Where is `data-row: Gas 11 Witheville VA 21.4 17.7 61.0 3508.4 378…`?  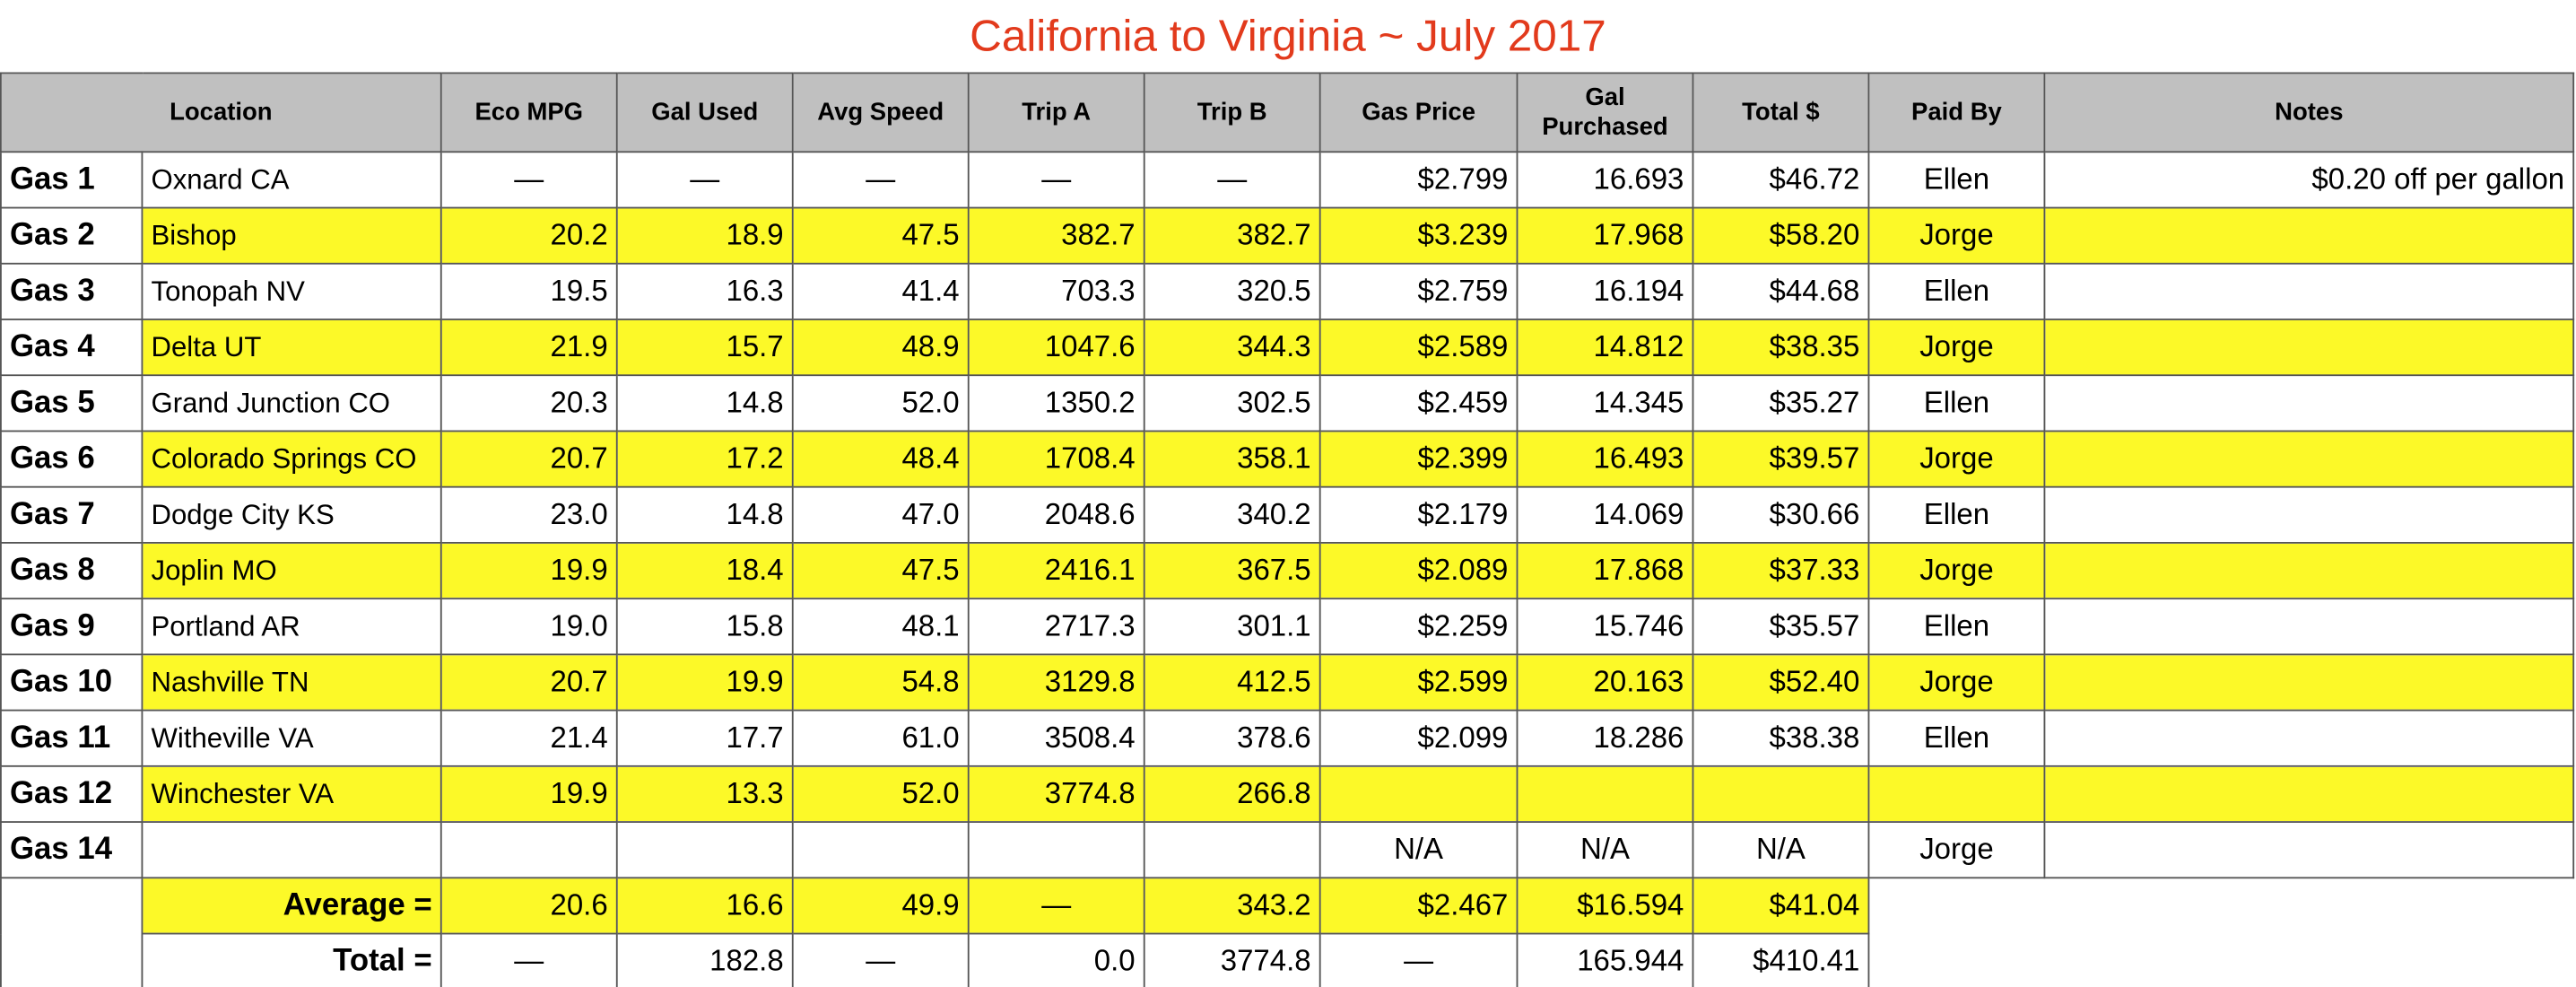
data-row: Gas 11 Witheville VA 21.4 17.7 61.0 3508.4 378… is located at coordinates (1287, 738).